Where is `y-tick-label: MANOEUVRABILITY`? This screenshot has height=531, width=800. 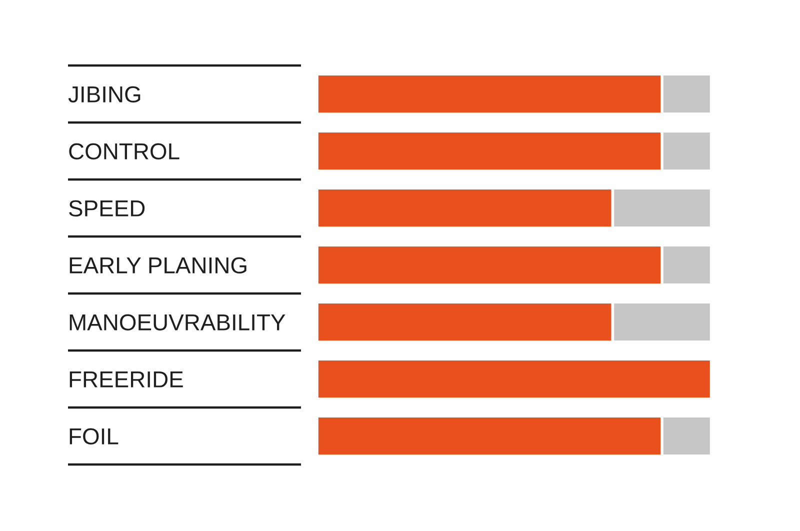 y-tick-label: MANOEUVRABILITY is located at coordinates (178, 322).